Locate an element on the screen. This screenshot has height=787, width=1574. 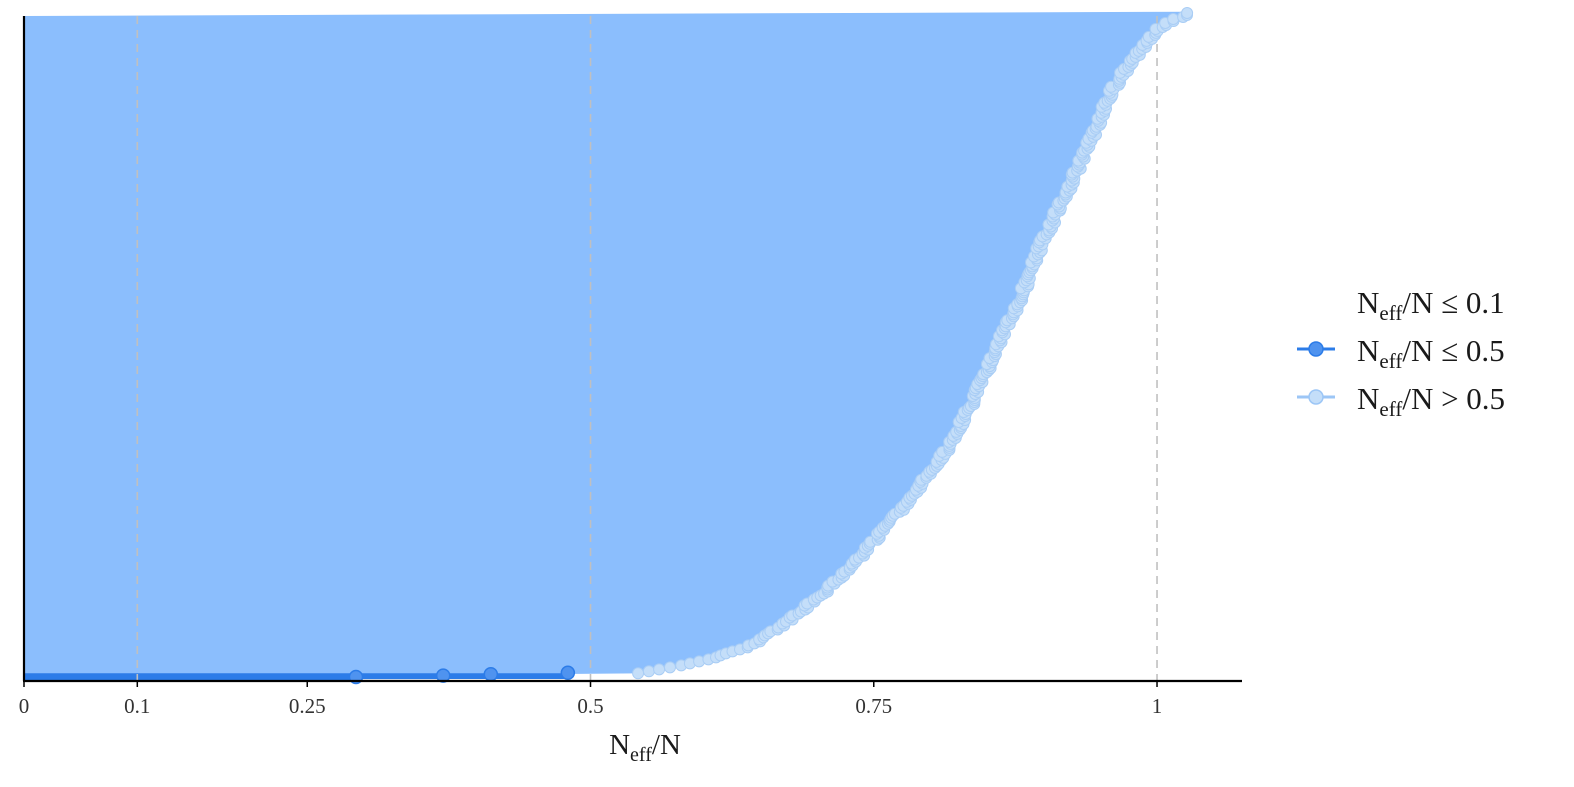
x-tick-label-2: 0.25 is located at coordinates (307, 706).